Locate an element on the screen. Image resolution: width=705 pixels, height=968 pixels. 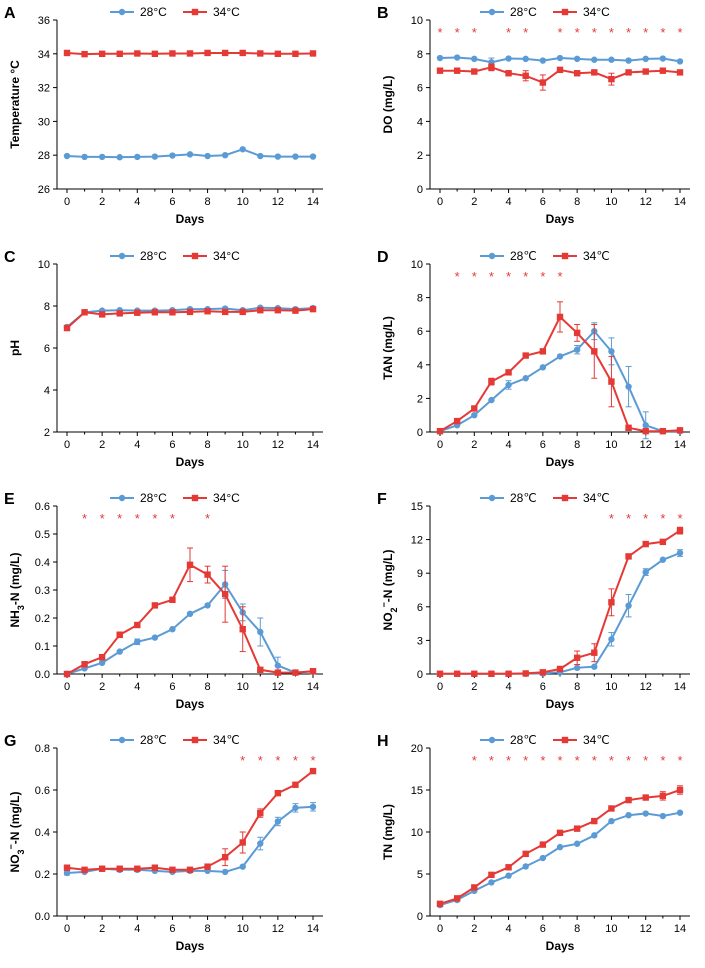
series-line is located at coordinates (560, 602).